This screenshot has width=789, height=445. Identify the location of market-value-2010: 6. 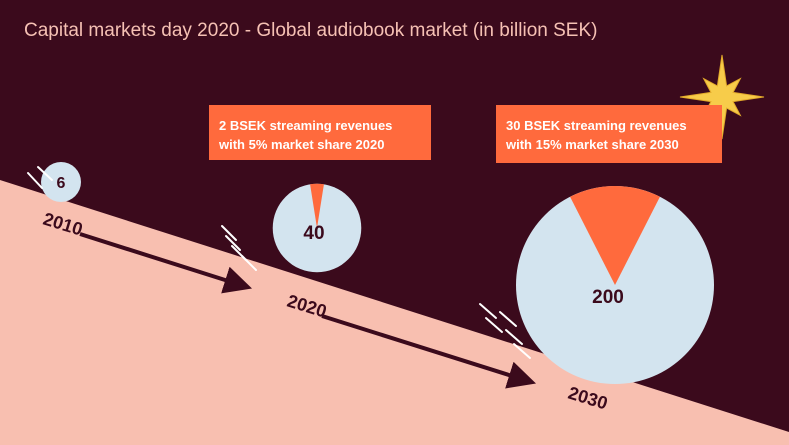
(61, 183).